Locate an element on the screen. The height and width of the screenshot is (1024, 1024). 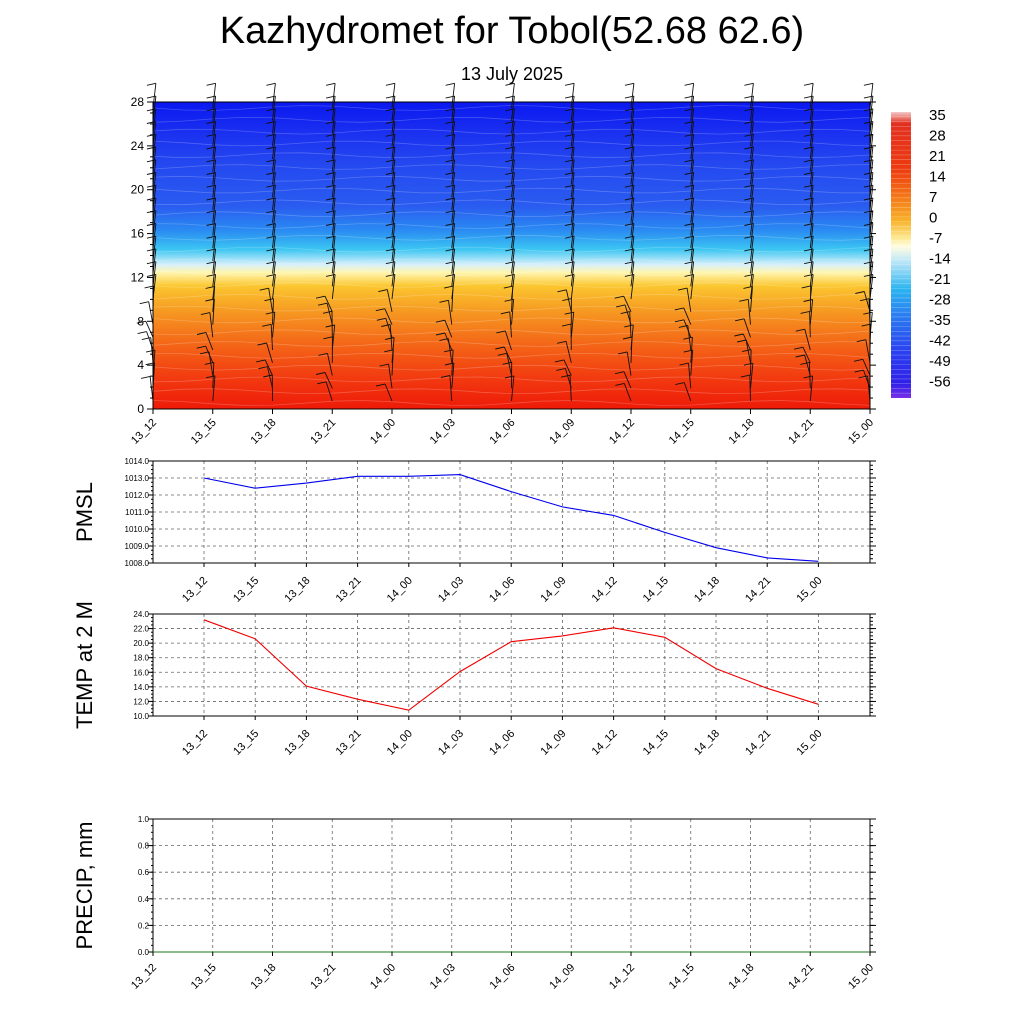
series-line is located at coordinates (511, 665).